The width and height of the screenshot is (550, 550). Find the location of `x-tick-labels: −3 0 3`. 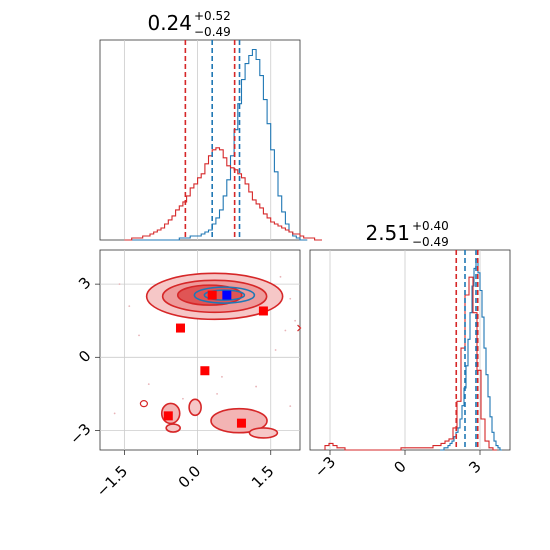

x-tick-labels: −3 0 3 is located at coordinates (398, 465).